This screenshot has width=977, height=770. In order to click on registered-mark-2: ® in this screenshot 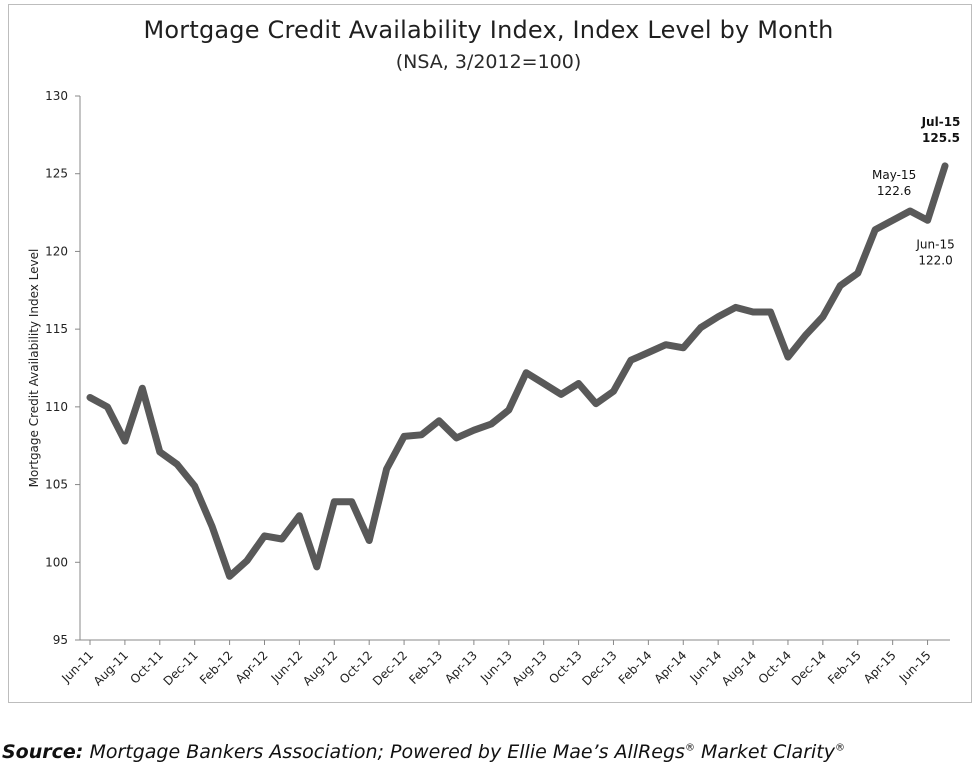, I will do `click(840, 748)`.